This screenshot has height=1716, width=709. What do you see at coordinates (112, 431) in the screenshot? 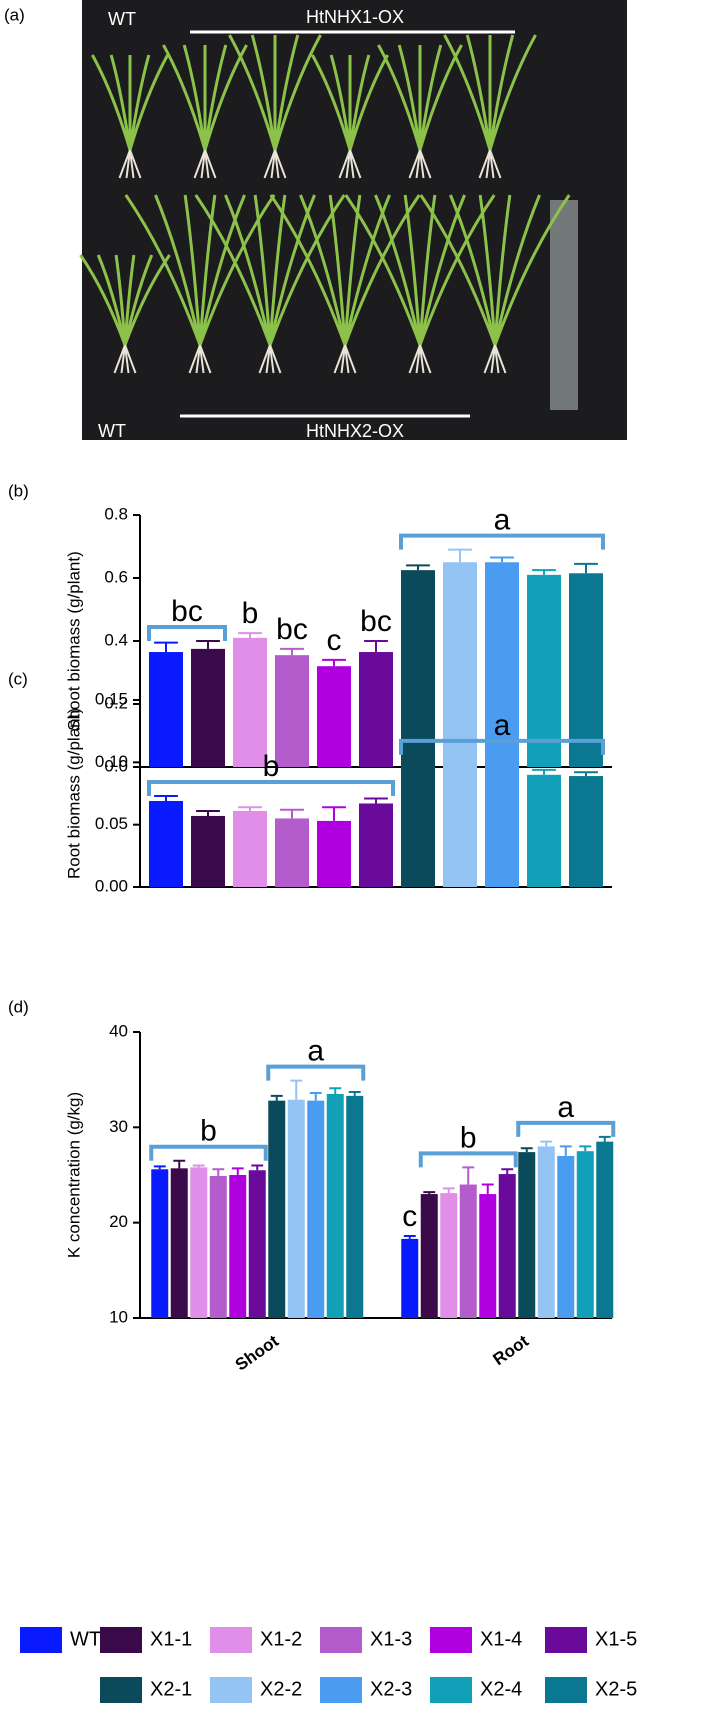
I see `photo-label: WT` at bounding box center [112, 431].